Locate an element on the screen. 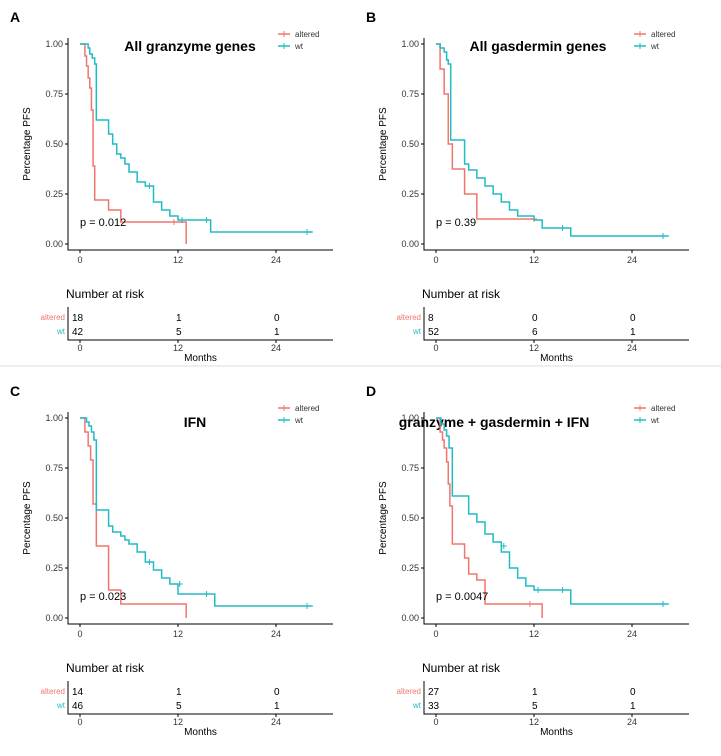 This screenshot has height=756, width=721. panel-letter: C is located at coordinates (15, 391).